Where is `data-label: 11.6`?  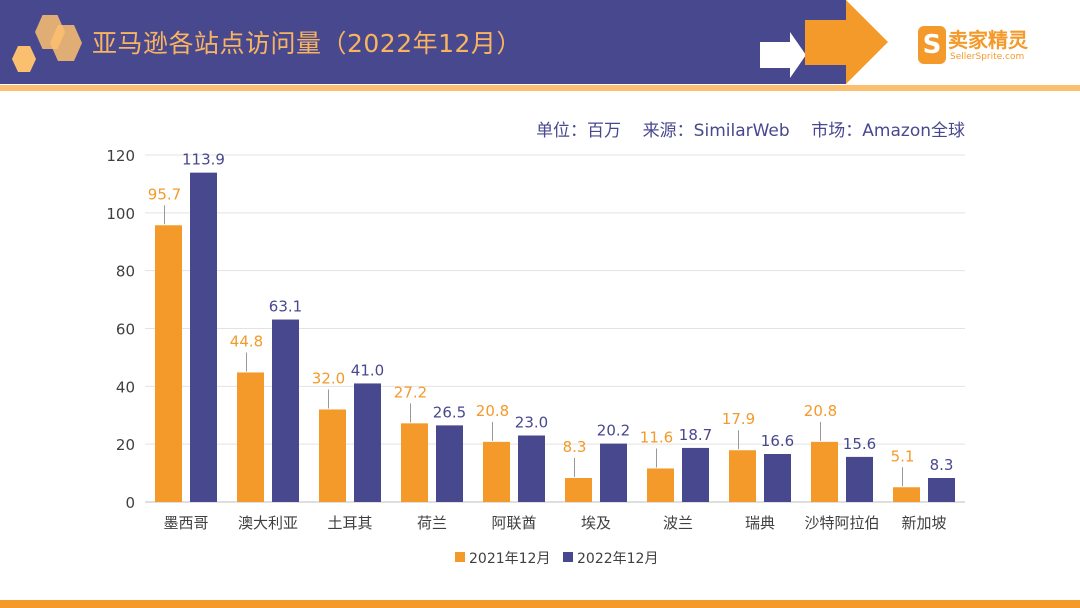 data-label: 11.6 is located at coordinates (656, 437).